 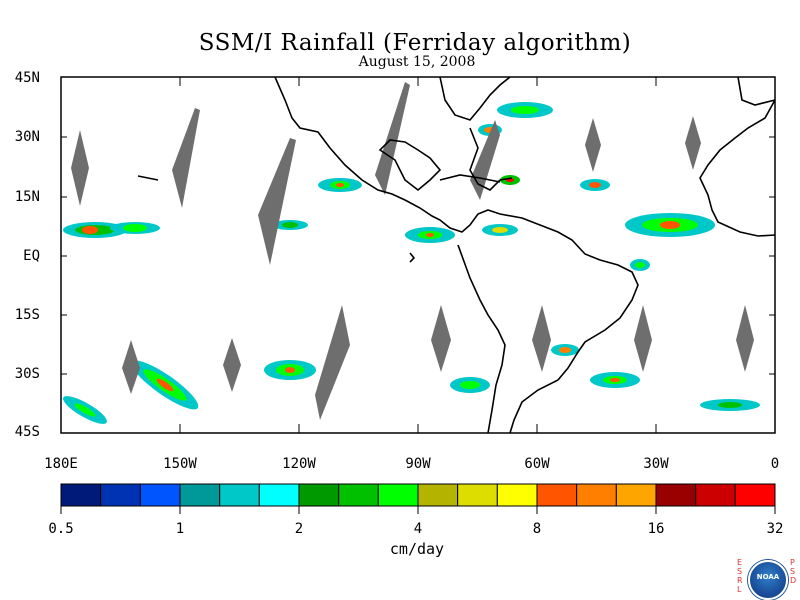 I want to click on lon-label-60w: 60W, so click(x=537, y=464).